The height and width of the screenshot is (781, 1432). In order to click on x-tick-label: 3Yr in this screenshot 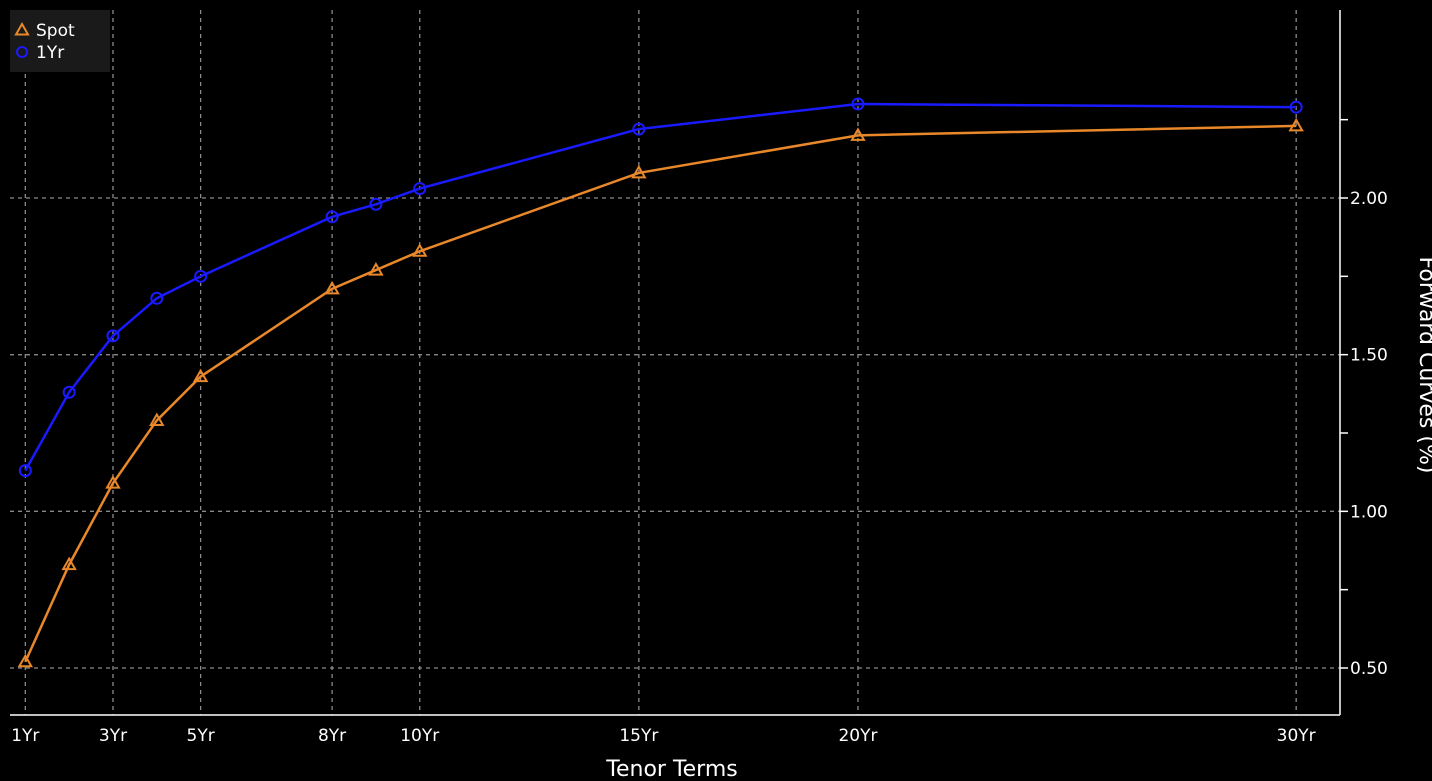, I will do `click(113, 736)`.